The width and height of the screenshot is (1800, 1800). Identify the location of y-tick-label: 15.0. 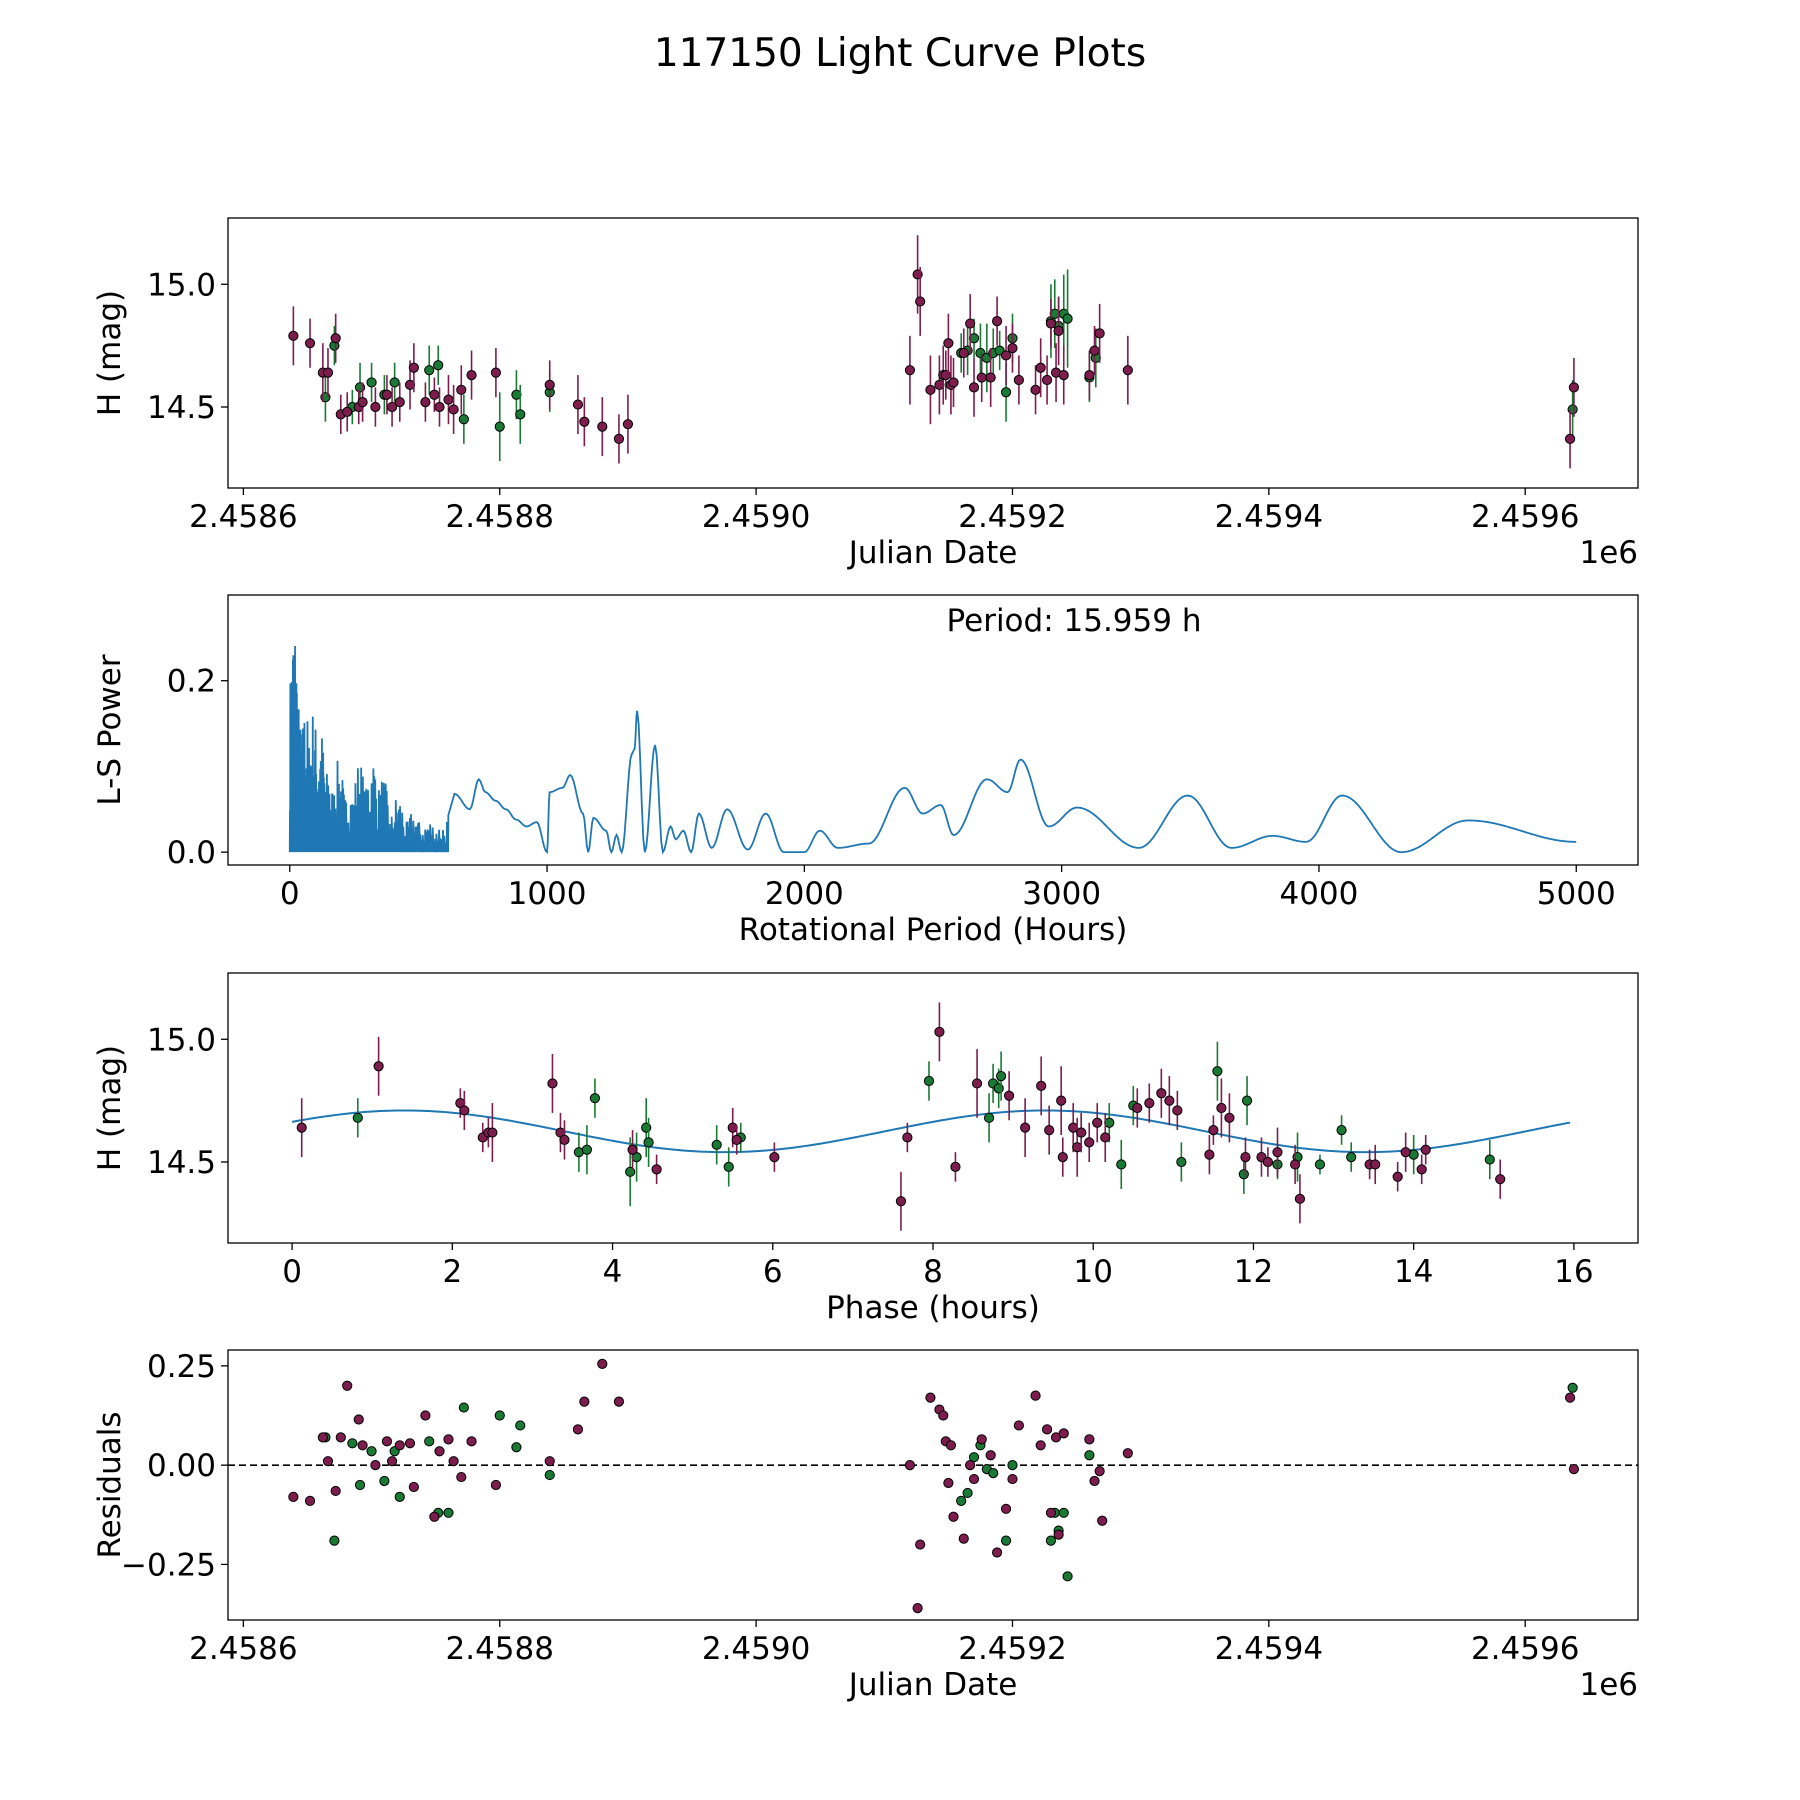
(181, 1040).